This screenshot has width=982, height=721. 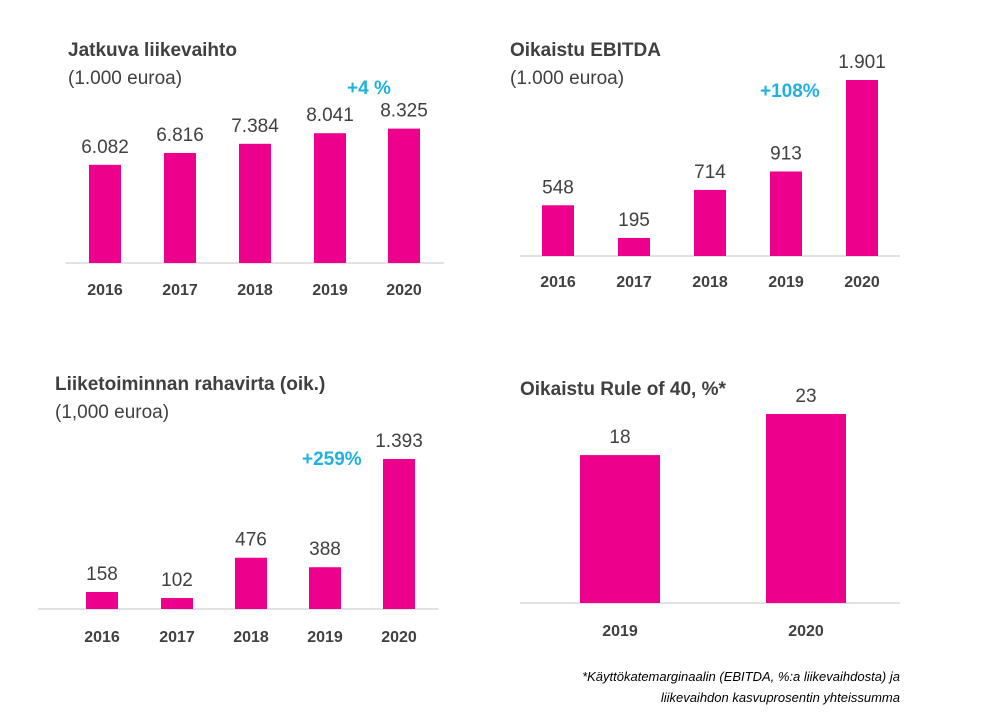 I want to click on footnote-line-2: liikevaihdon kasvuprosentin yhteissumma, so click(x=780, y=697).